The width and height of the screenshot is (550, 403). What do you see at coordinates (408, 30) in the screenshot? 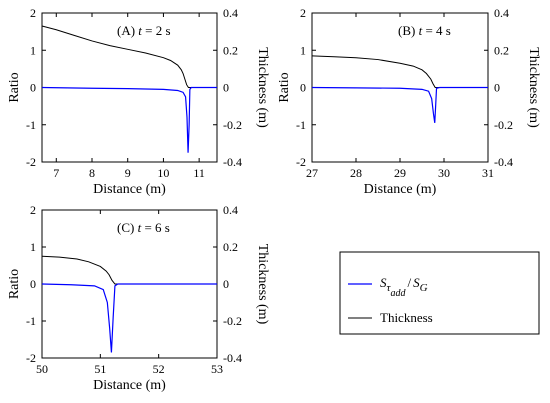
I see `panel-label: (B)` at bounding box center [408, 30].